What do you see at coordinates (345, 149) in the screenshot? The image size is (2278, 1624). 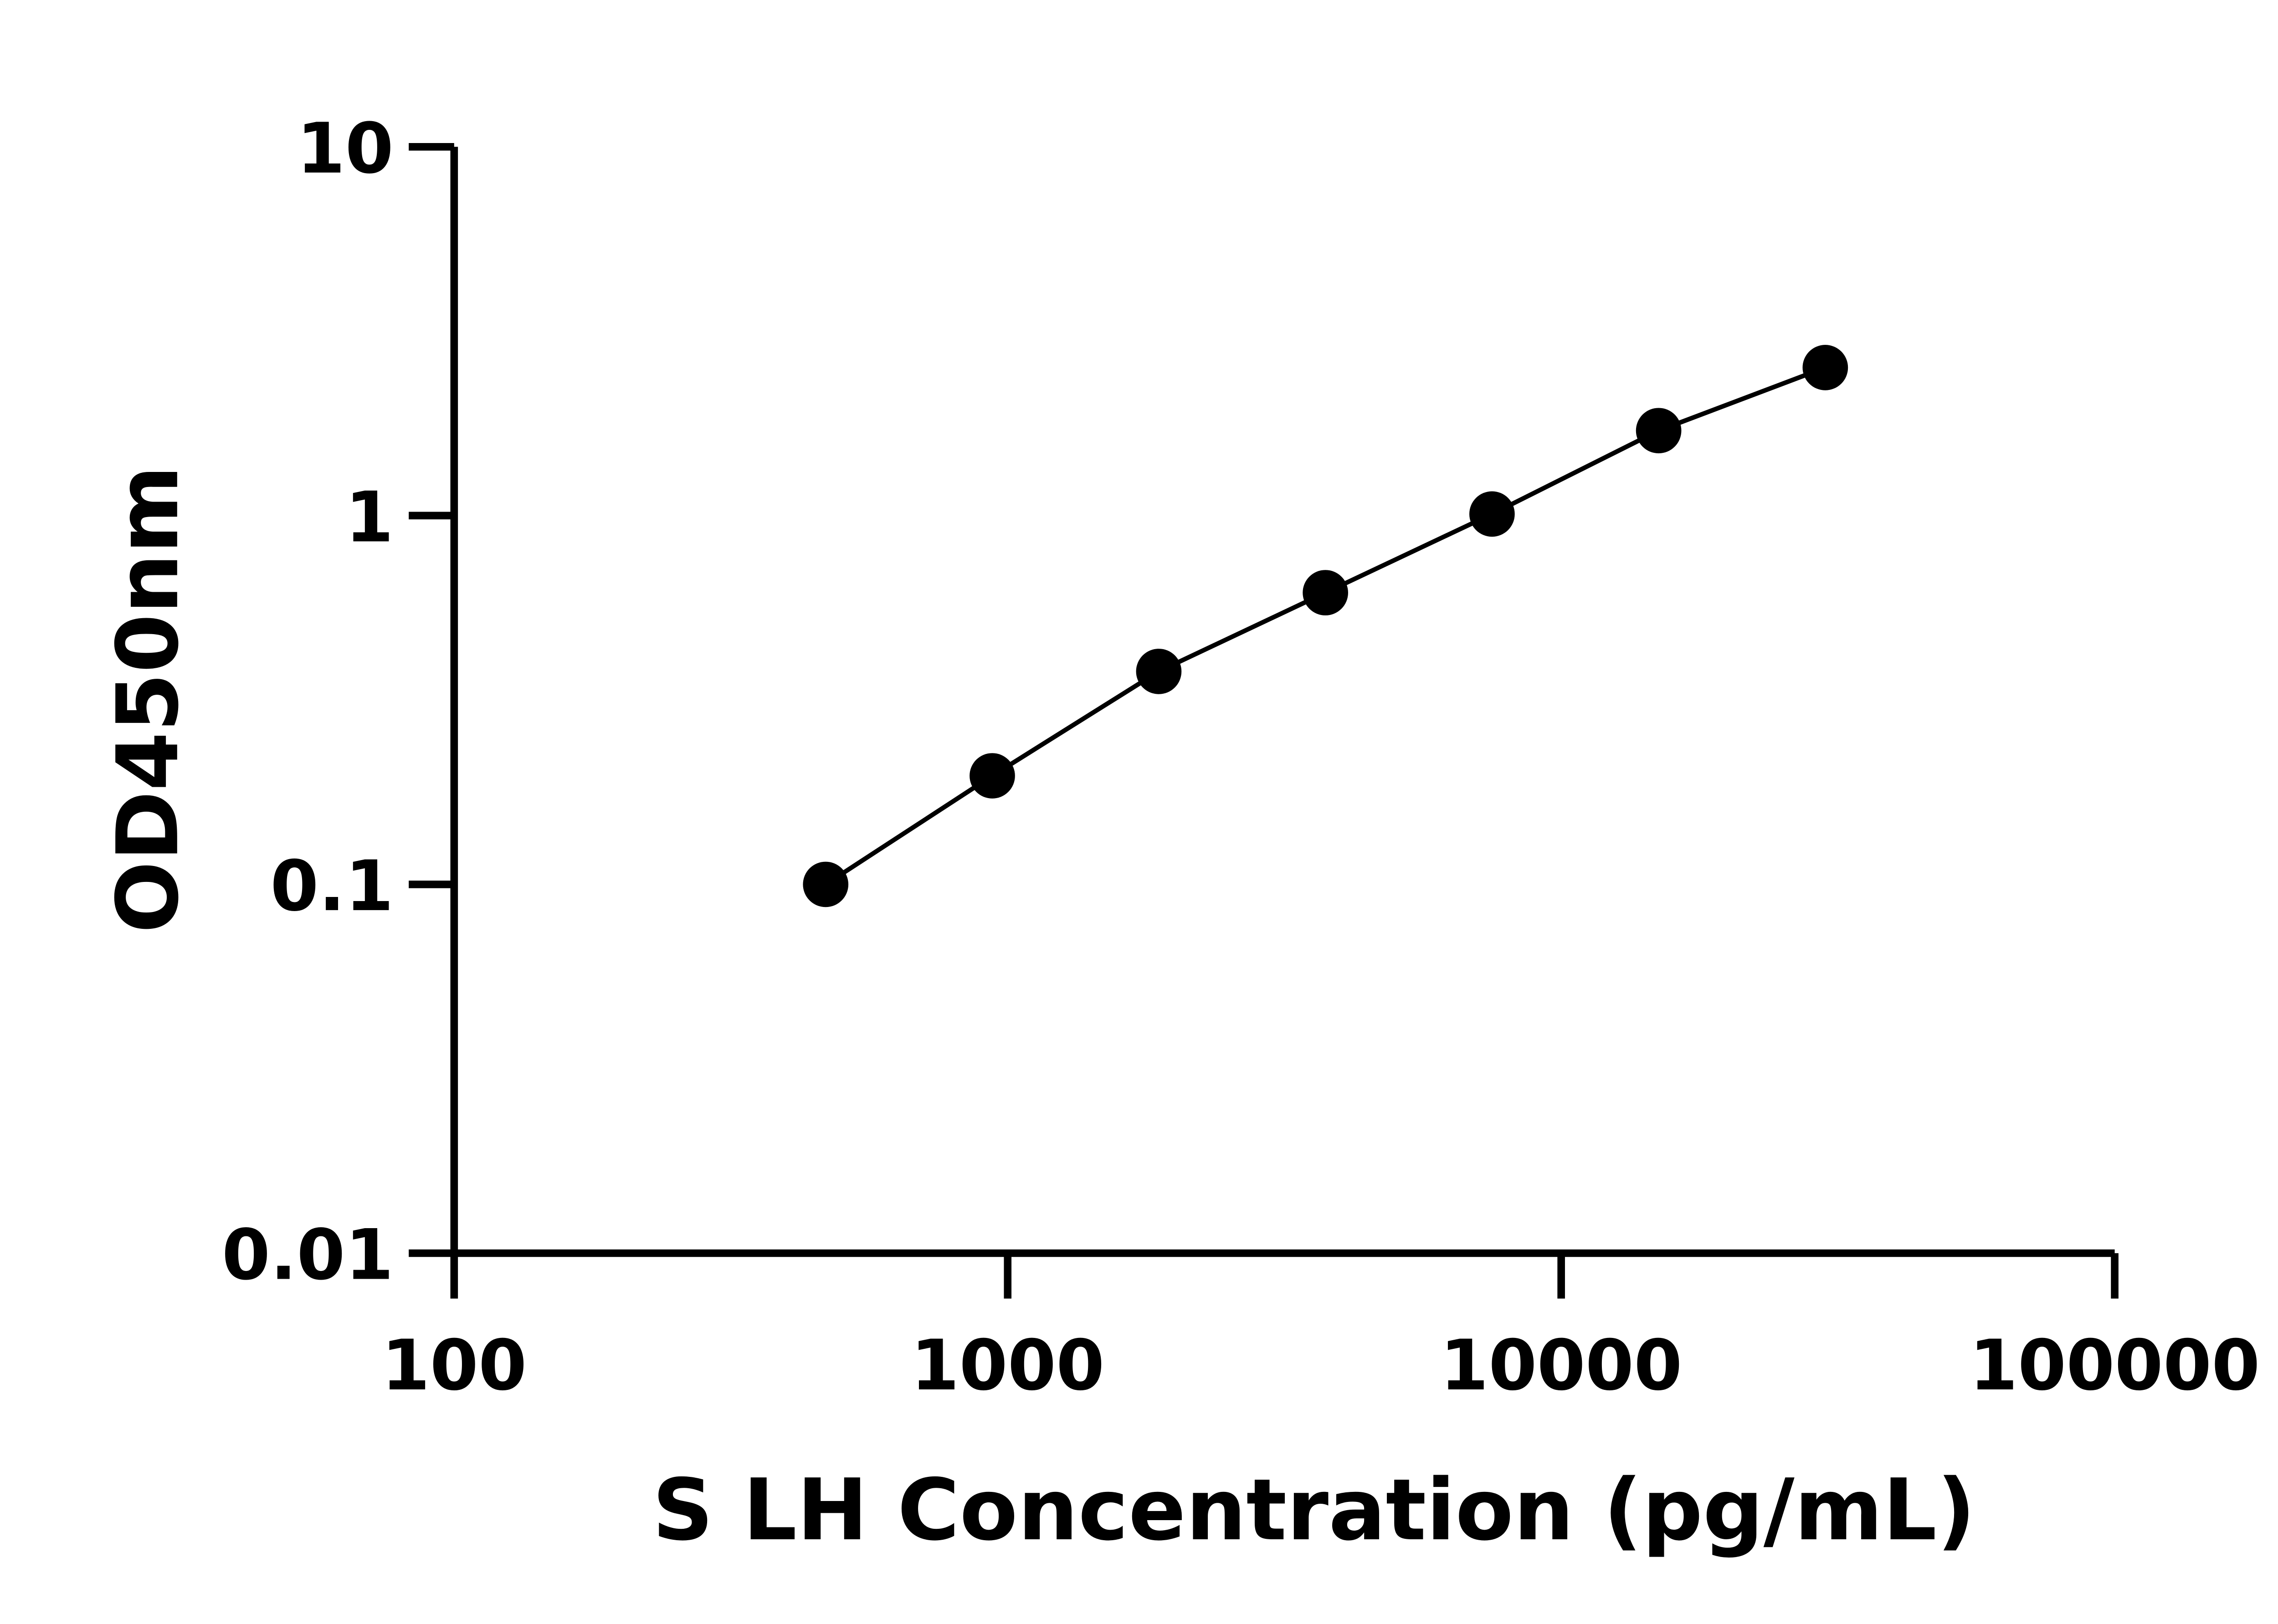 I see `y-tick-label: 10` at bounding box center [345, 149].